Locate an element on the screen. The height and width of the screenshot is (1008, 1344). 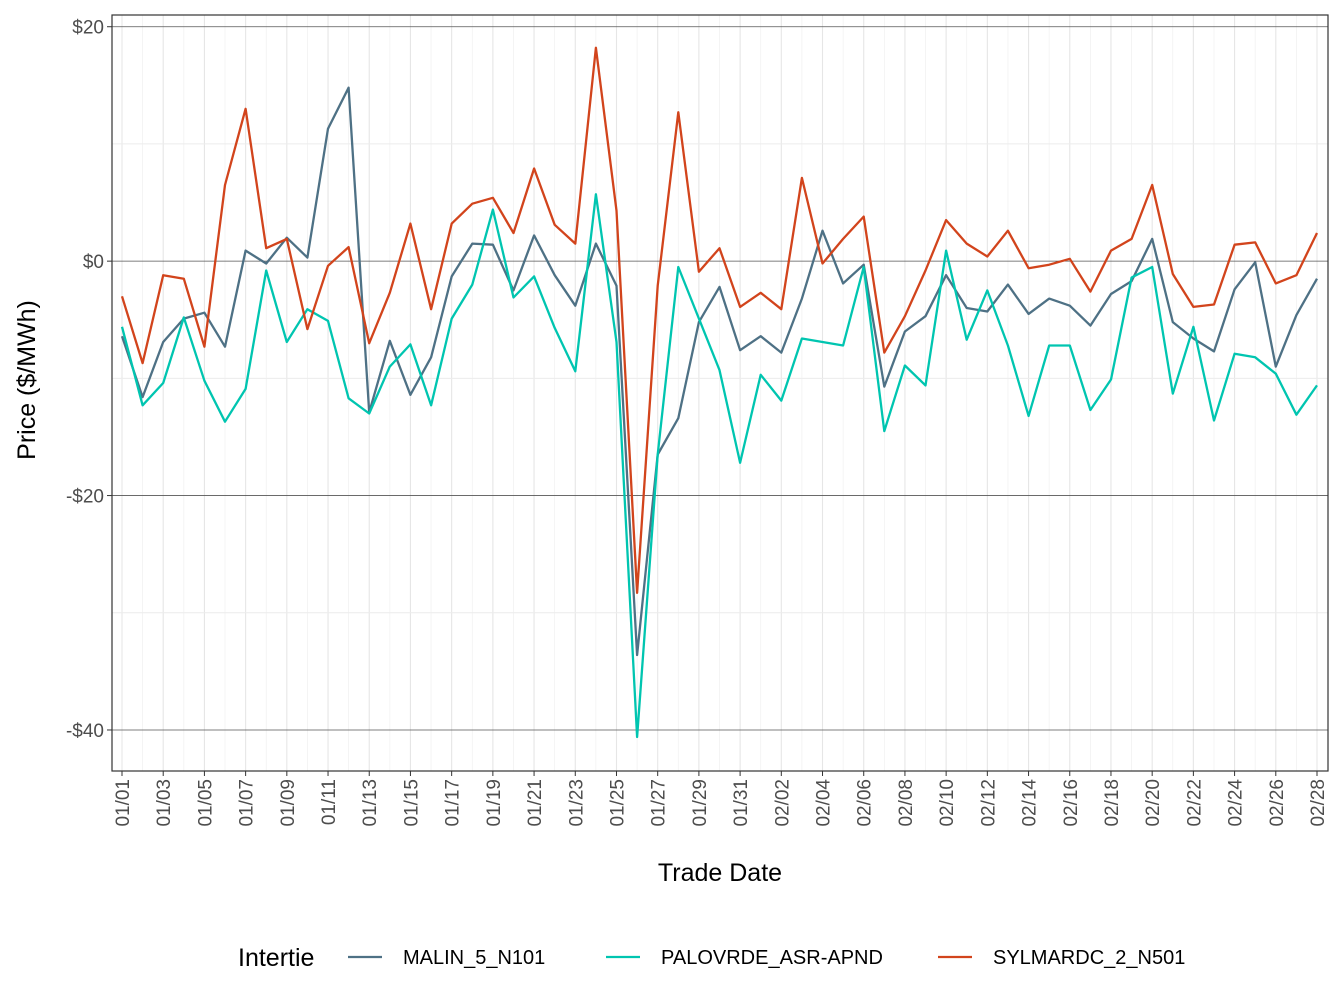
x-tick-label: 02/08 is located at coordinates (906, 803).